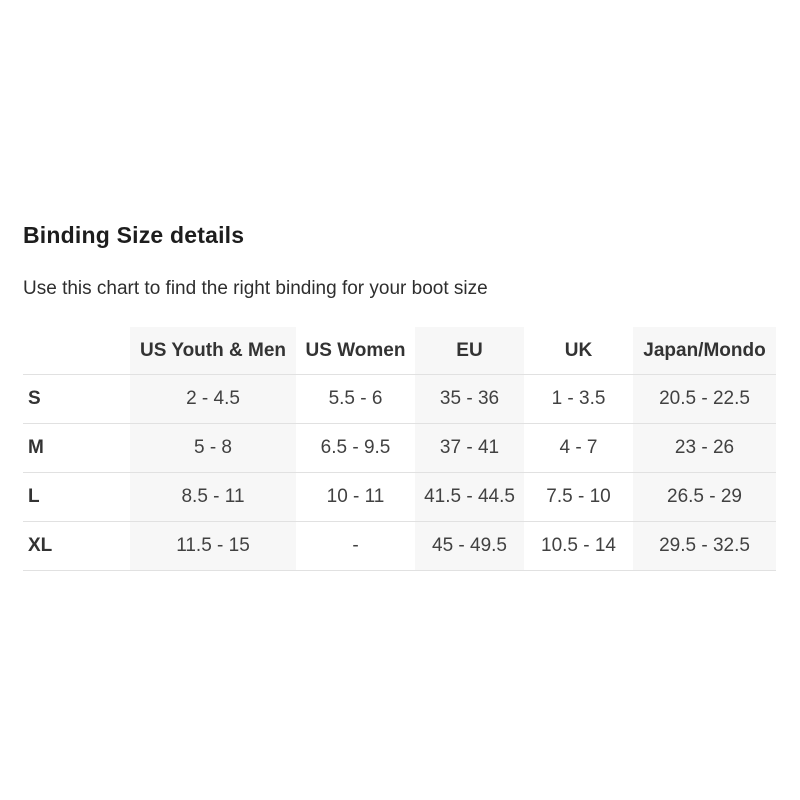  Describe the element at coordinates (578, 497) in the screenshot. I see `size-cell: 7.5 - 10` at that location.